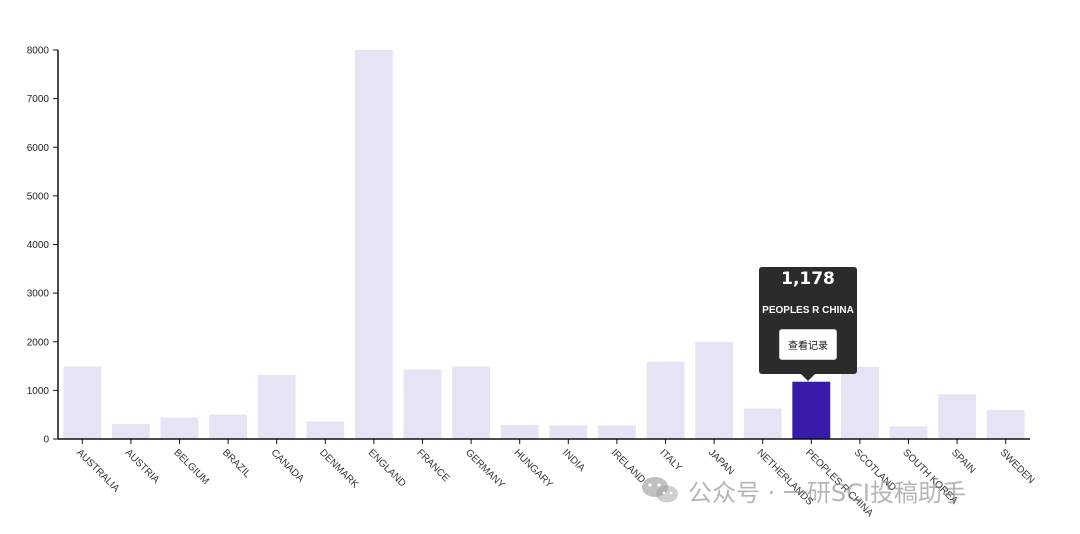 The width and height of the screenshot is (1080, 534). Describe the element at coordinates (808, 377) in the screenshot. I see `tooltip-arrow` at that location.